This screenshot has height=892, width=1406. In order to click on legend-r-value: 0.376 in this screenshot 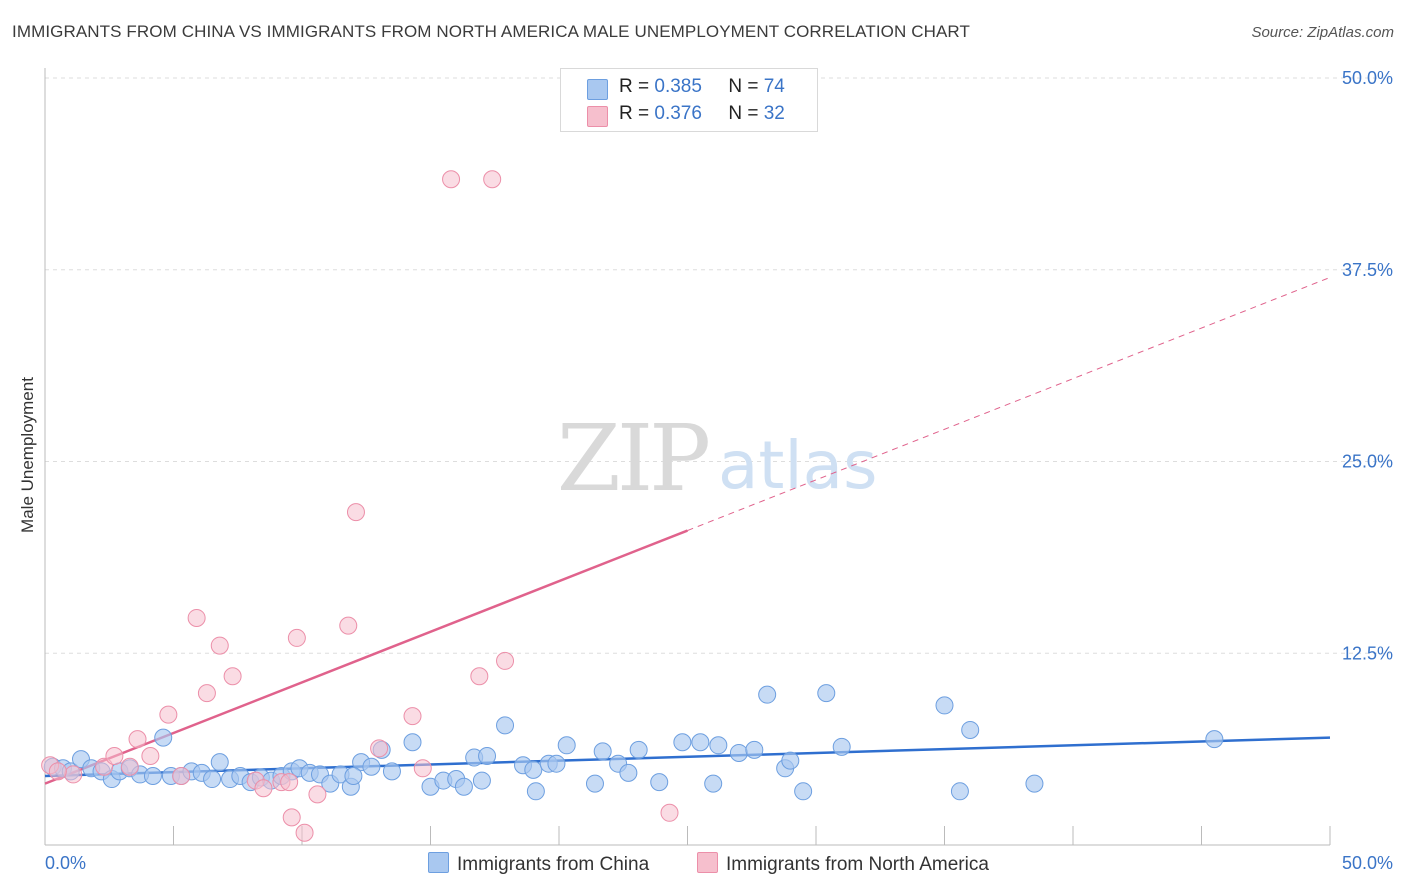, I will do `click(678, 113)`.